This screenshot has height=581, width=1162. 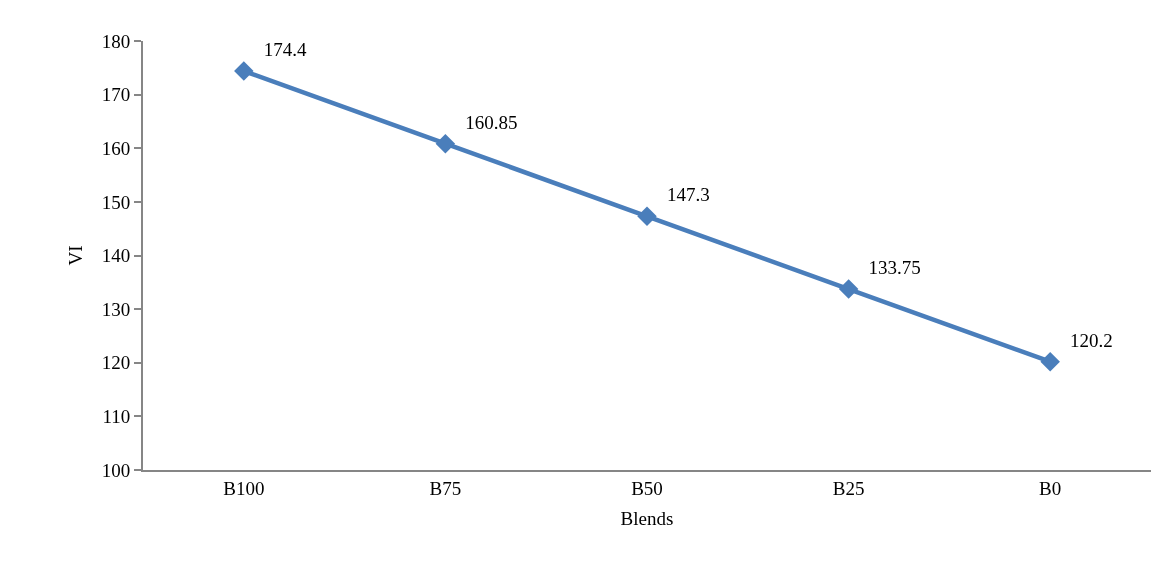 I want to click on x-tick-label: B0, so click(x=1050, y=488).